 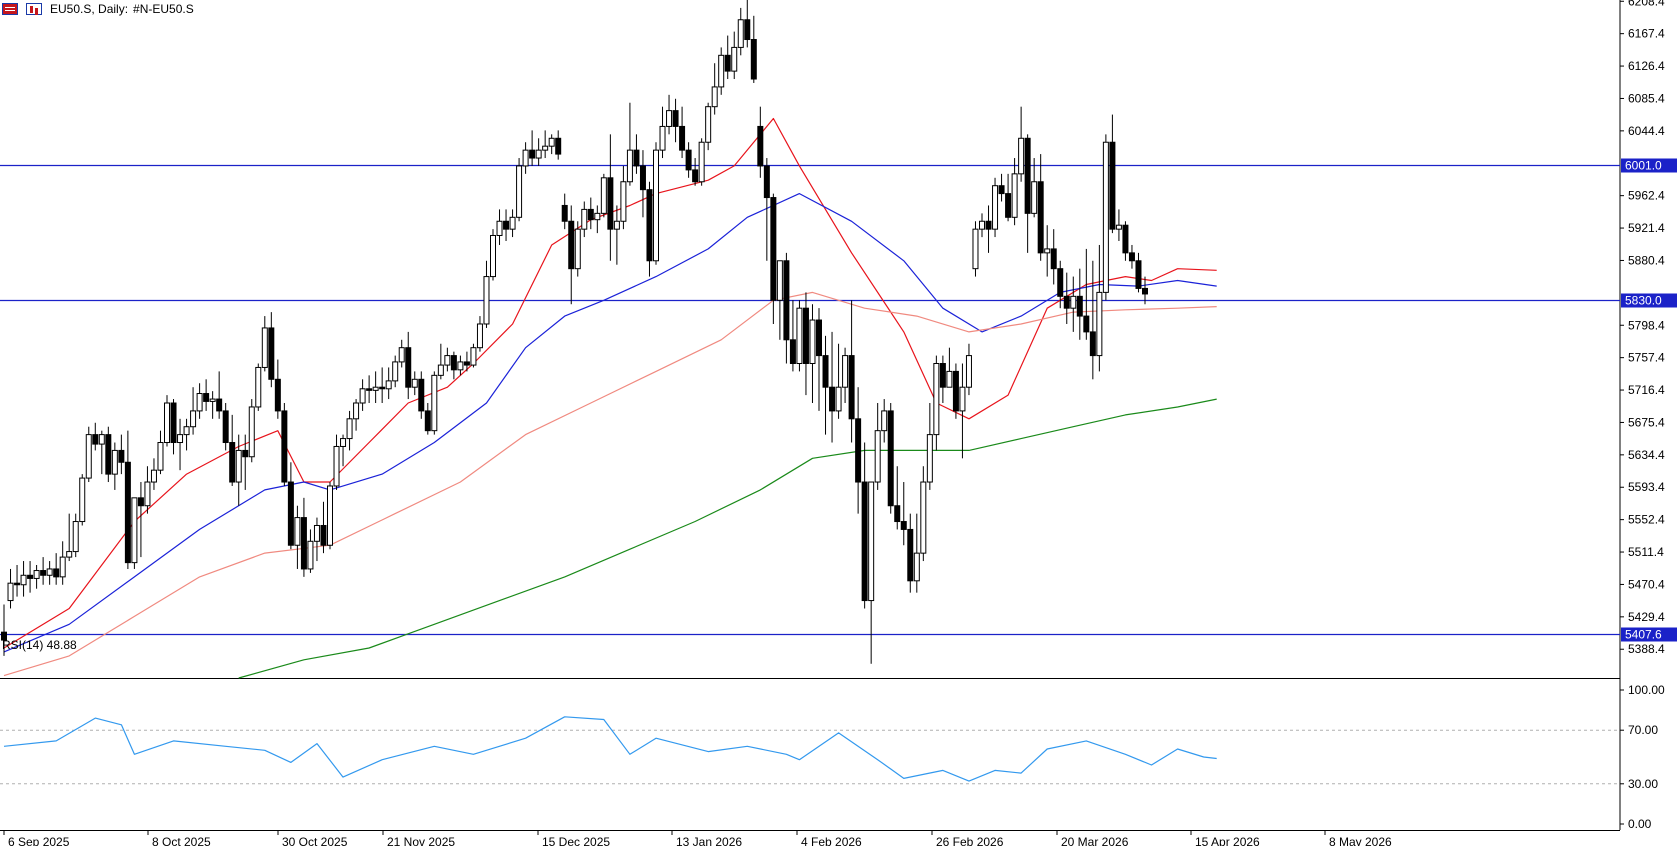 I want to click on grid-icon, so click(x=10, y=9).